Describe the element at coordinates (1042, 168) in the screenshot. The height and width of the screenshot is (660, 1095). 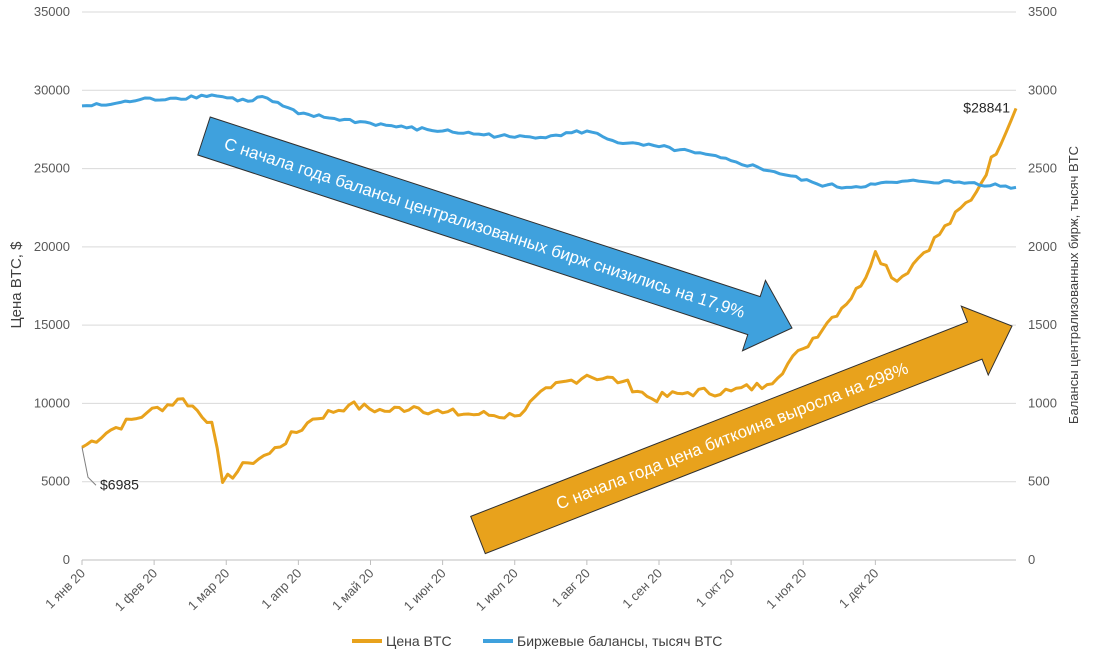
I see `y-tick-right: 2500` at that location.